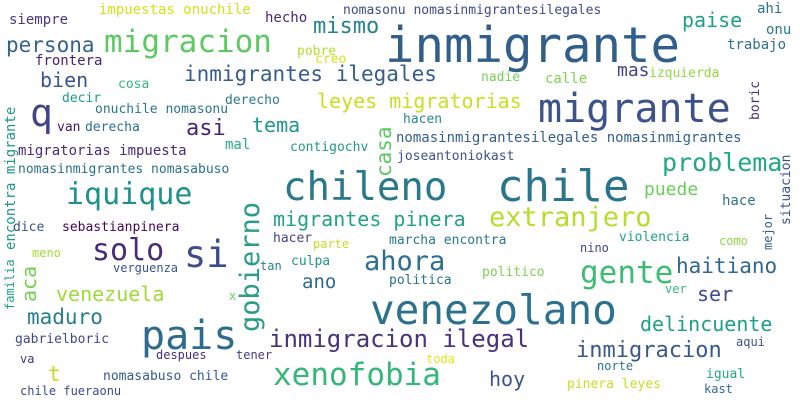 Image resolution: width=800 pixels, height=400 pixels. I want to click on word: derecha, so click(112, 127).